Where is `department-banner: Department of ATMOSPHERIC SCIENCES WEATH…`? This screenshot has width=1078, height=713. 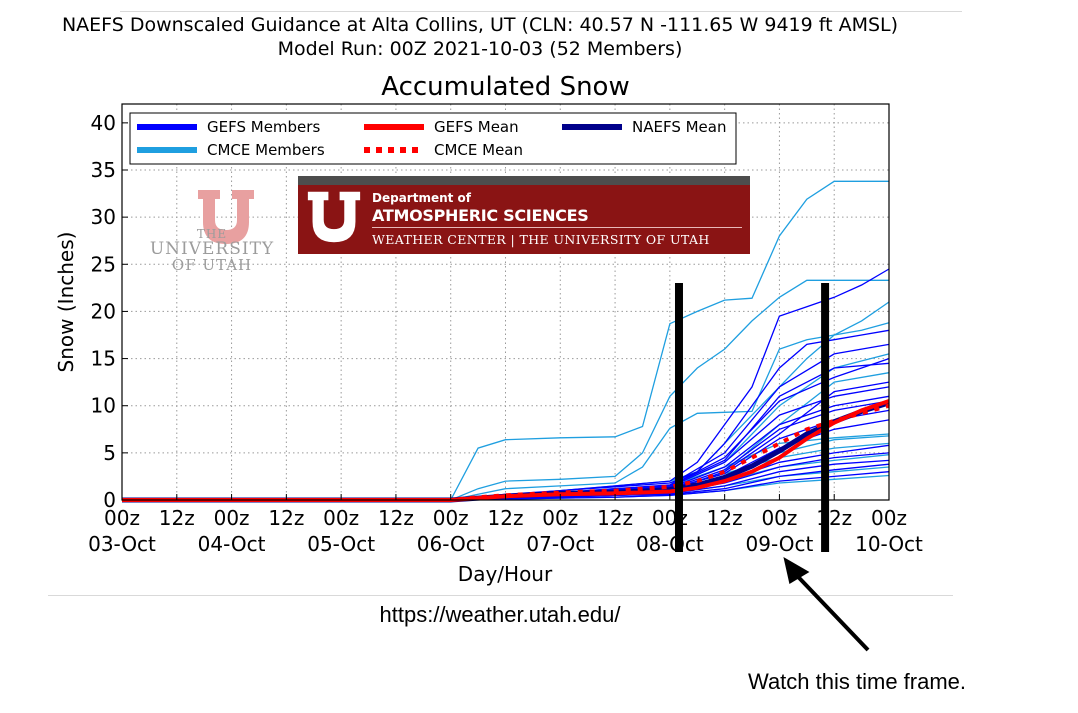
department-banner: Department of ATMOSPHERIC SCIENCES WEATH… is located at coordinates (524, 215).